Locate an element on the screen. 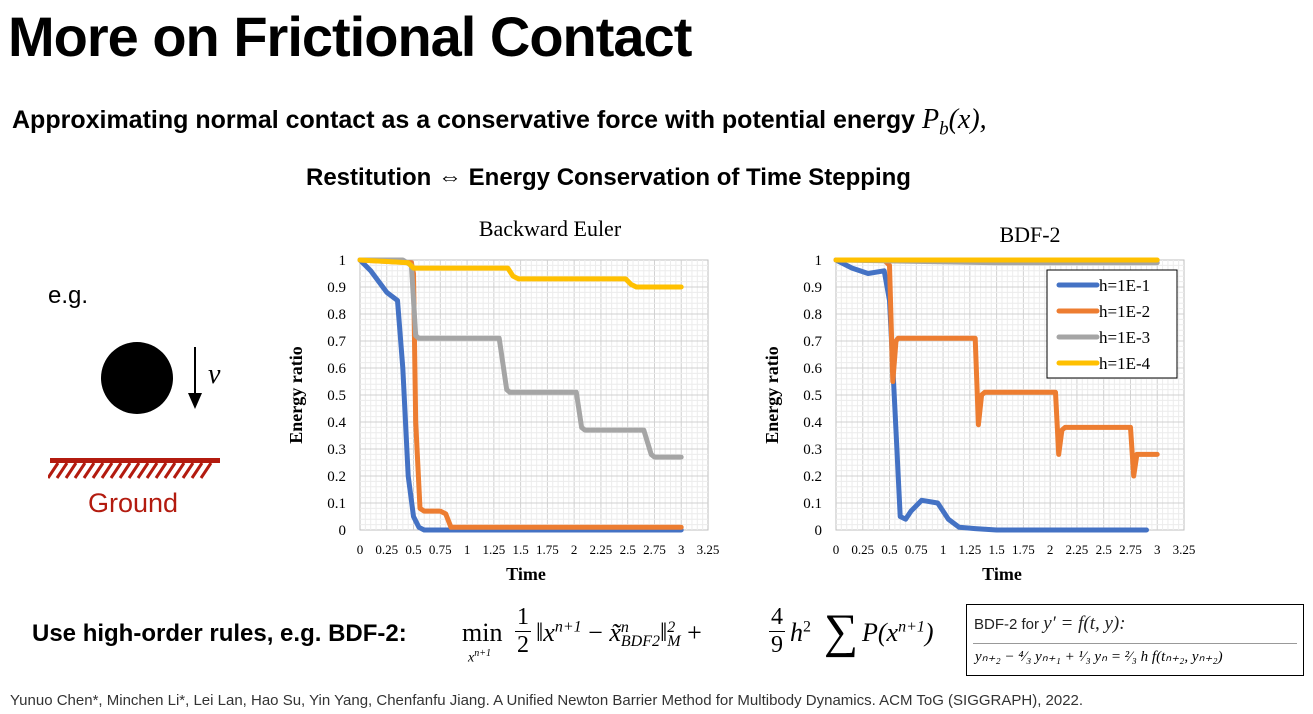  legend-label: h=1E-3 is located at coordinates (1124, 337).